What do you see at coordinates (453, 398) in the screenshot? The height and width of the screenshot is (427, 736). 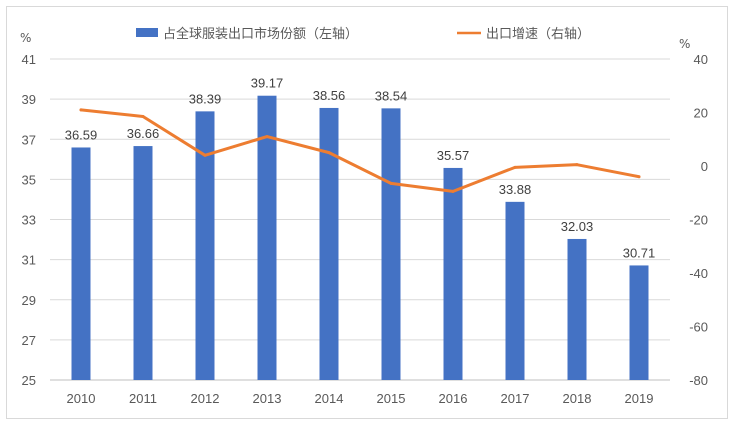 I see `x-tick-label: 2016` at bounding box center [453, 398].